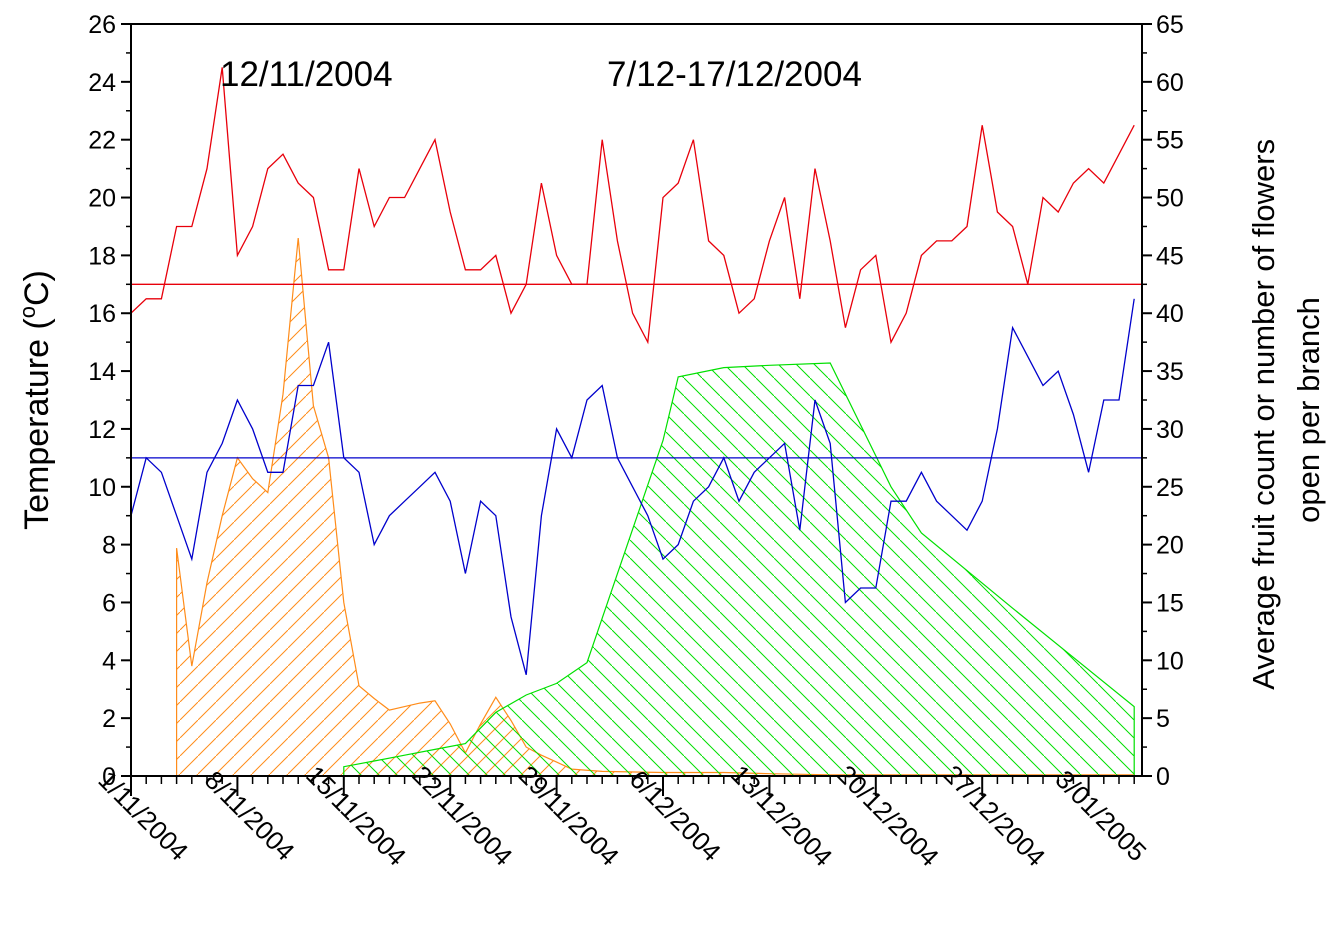 Image resolution: width=1340 pixels, height=940 pixels. Describe the element at coordinates (1170, 256) in the screenshot. I see `right-tick-label: 45` at that location.